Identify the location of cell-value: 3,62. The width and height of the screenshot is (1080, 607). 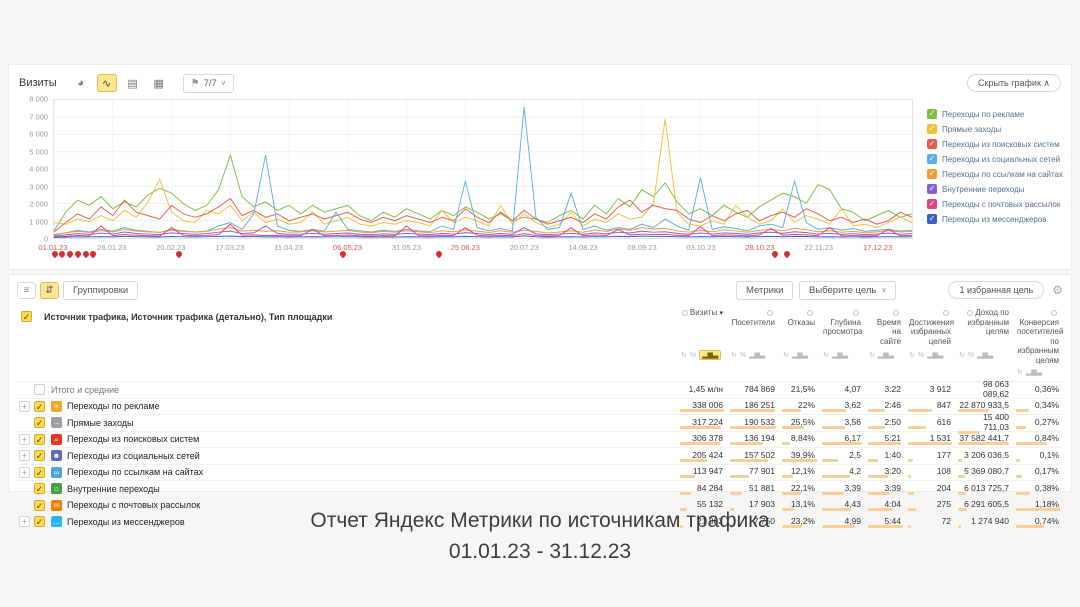
(852, 405).